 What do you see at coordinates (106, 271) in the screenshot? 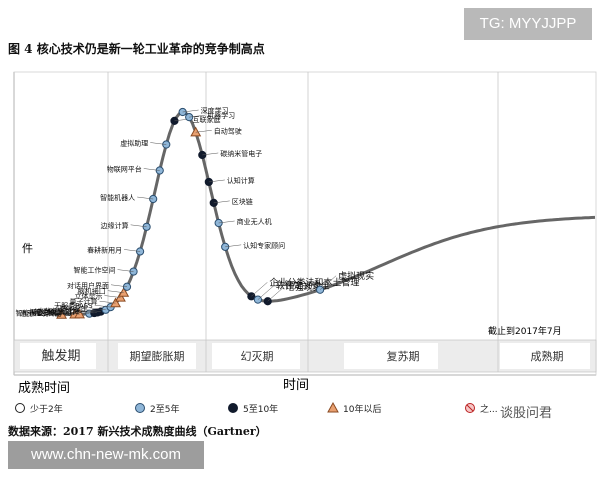
I see `tech-point: 智能工作空间` at bounding box center [106, 271].